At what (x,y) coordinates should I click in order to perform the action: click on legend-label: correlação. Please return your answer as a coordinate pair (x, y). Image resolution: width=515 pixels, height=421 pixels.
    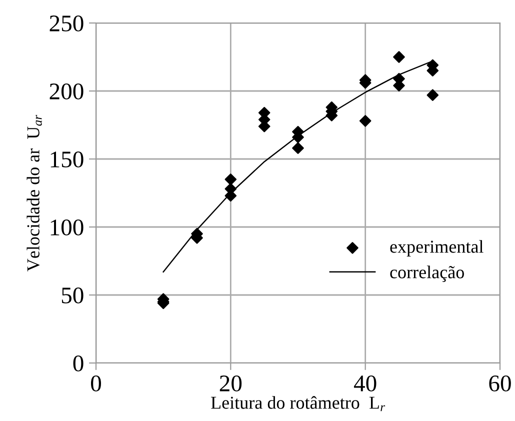
    Looking at the image, I should click on (427, 274).